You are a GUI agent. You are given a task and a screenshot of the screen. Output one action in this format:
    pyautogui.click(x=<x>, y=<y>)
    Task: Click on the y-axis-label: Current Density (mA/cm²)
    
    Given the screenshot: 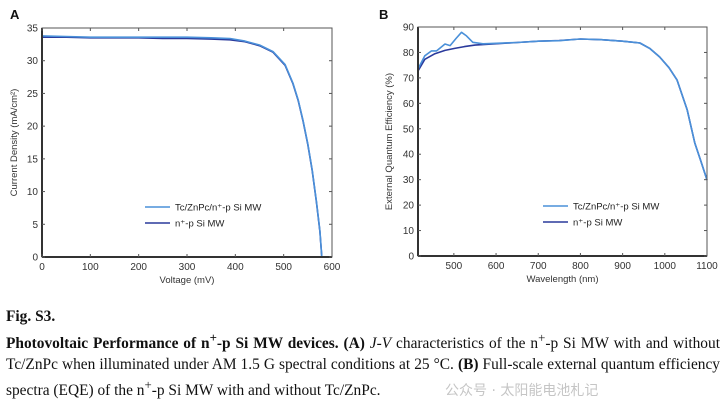 What is the action you would take?
    pyautogui.click(x=14, y=143)
    